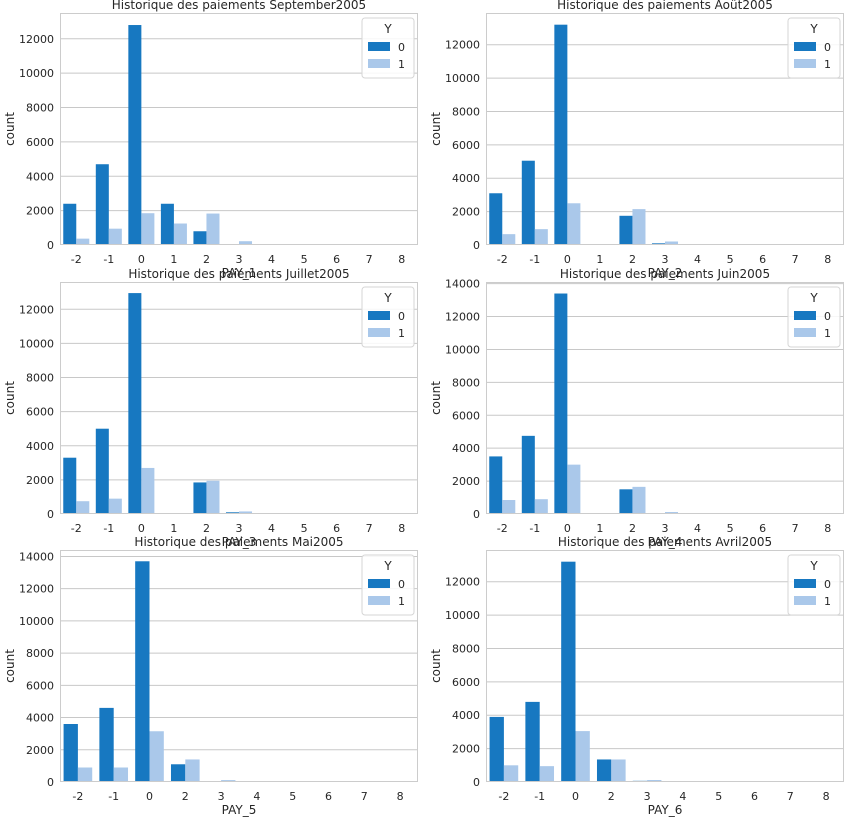 The width and height of the screenshot is (849, 826). I want to click on x-axis-label: PAY_6, so click(665, 810).